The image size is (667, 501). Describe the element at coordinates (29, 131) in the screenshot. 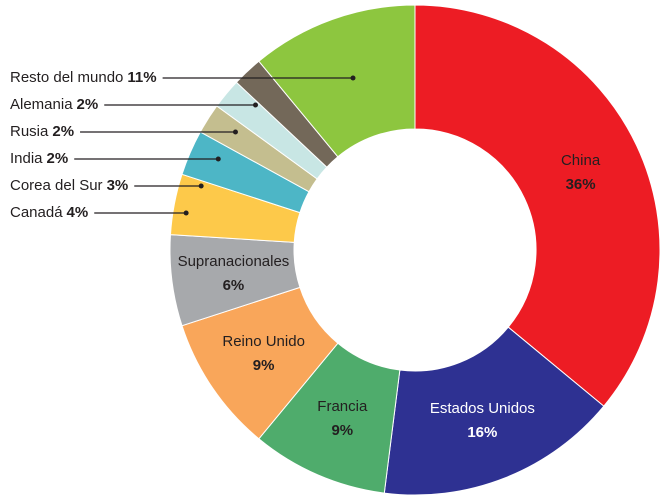

I see `label-name: Rusia` at that location.